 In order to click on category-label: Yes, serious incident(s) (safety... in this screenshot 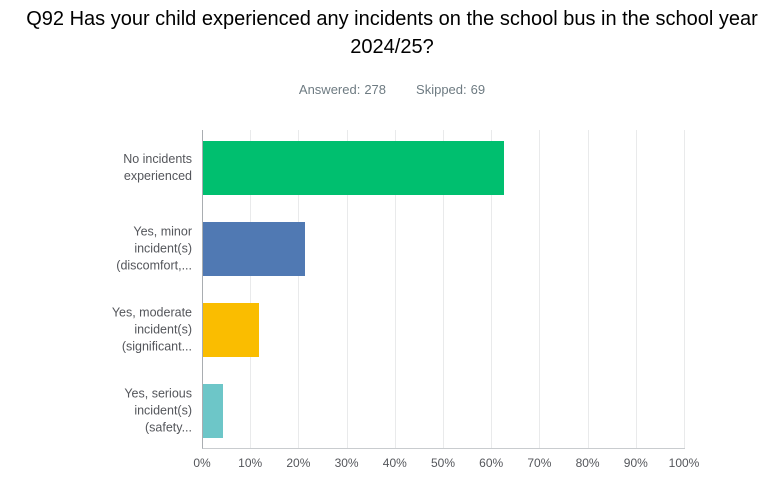, I will do `click(96, 411)`.